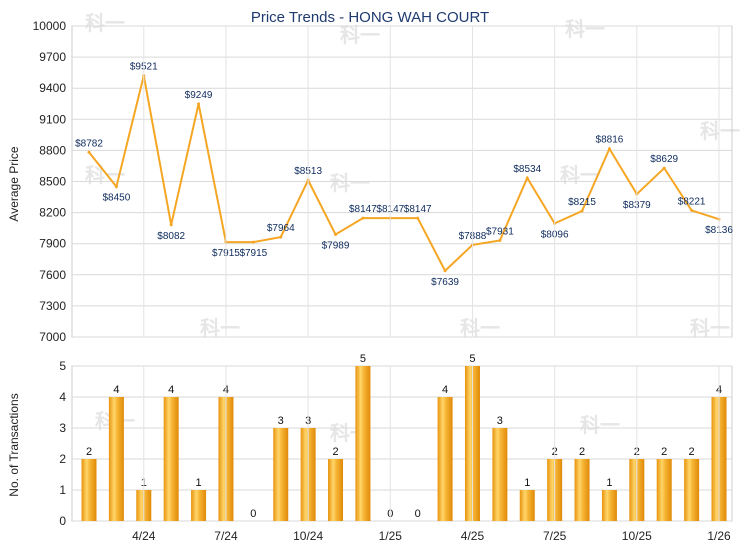 This screenshot has height=555, width=740. Describe the element at coordinates (719, 536) in the screenshot. I see `x-tick-label: 1/26` at that location.